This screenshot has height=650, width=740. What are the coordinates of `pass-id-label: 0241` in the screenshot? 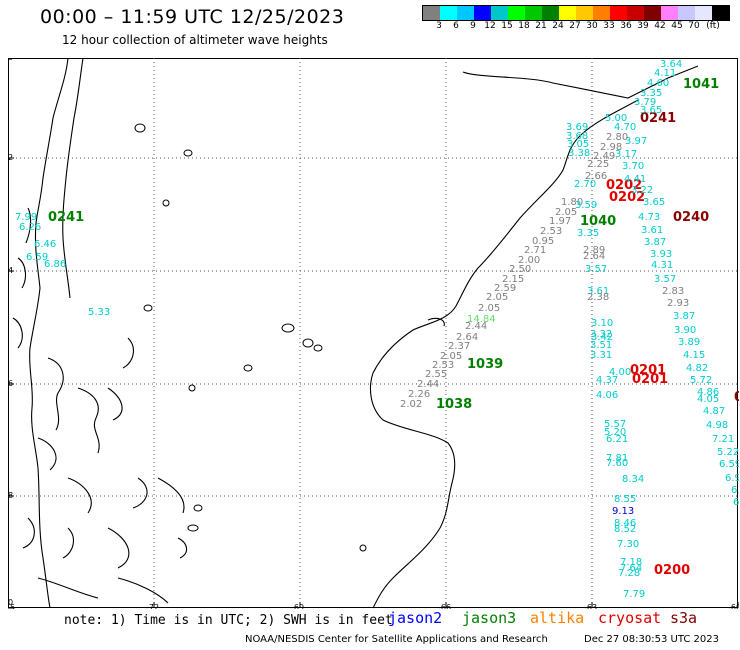 It's located at (658, 118).